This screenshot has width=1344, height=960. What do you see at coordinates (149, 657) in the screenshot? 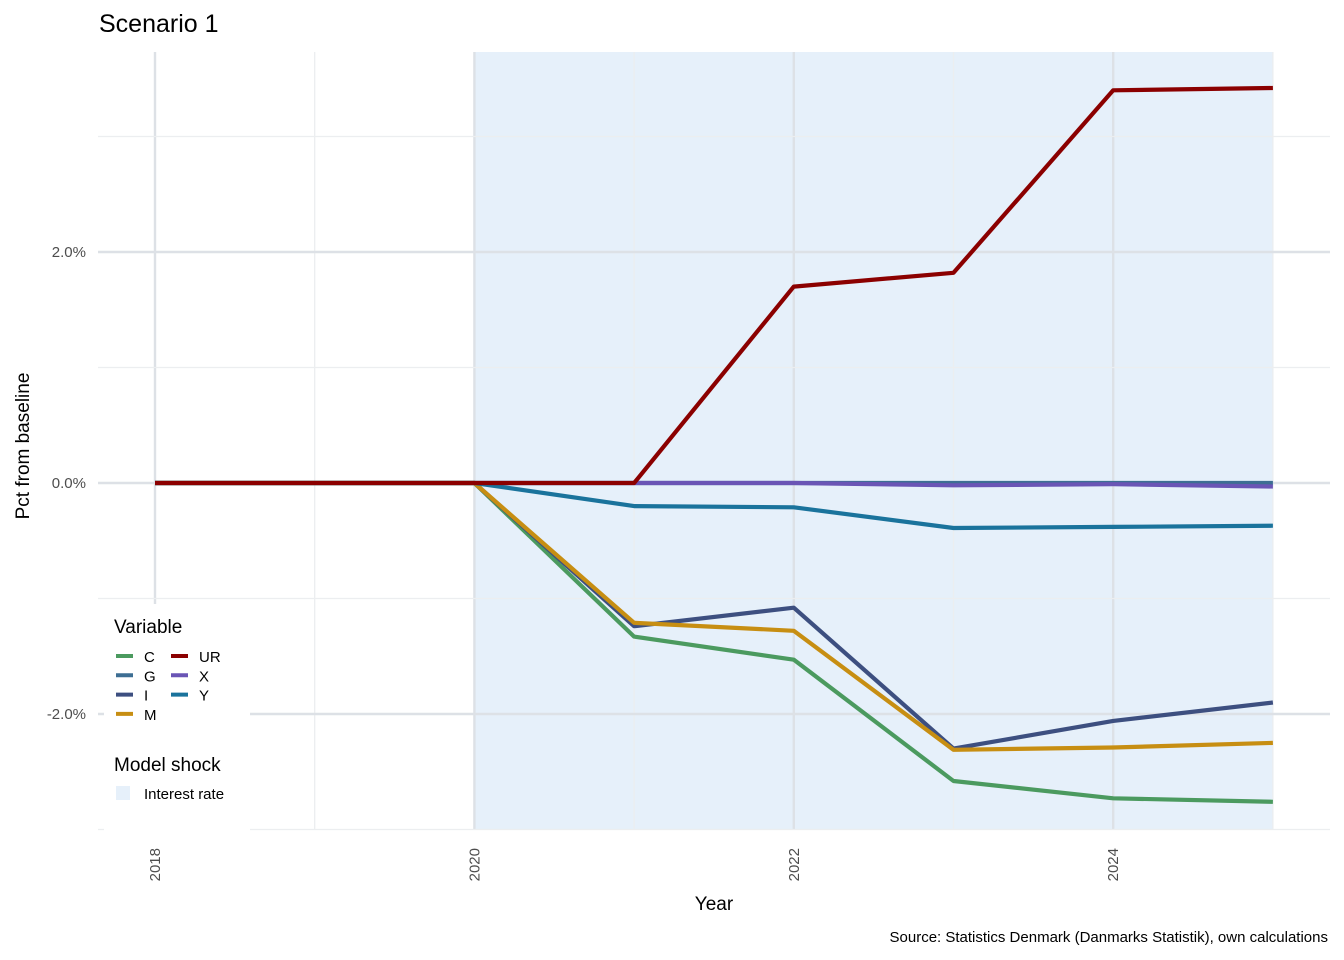
I see `legend-label-c: C` at bounding box center [149, 657].